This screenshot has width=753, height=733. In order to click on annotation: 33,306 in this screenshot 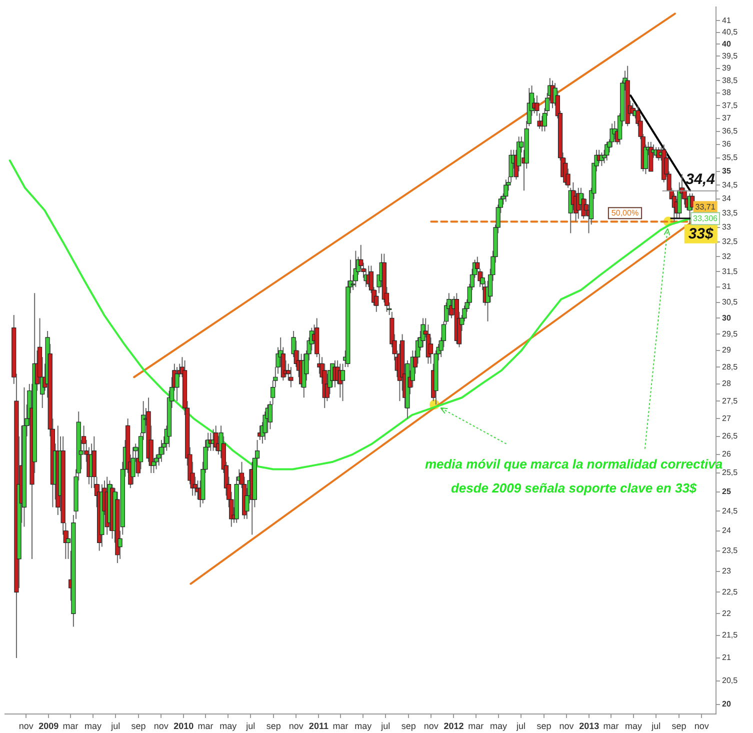, I will do `click(705, 218)`.